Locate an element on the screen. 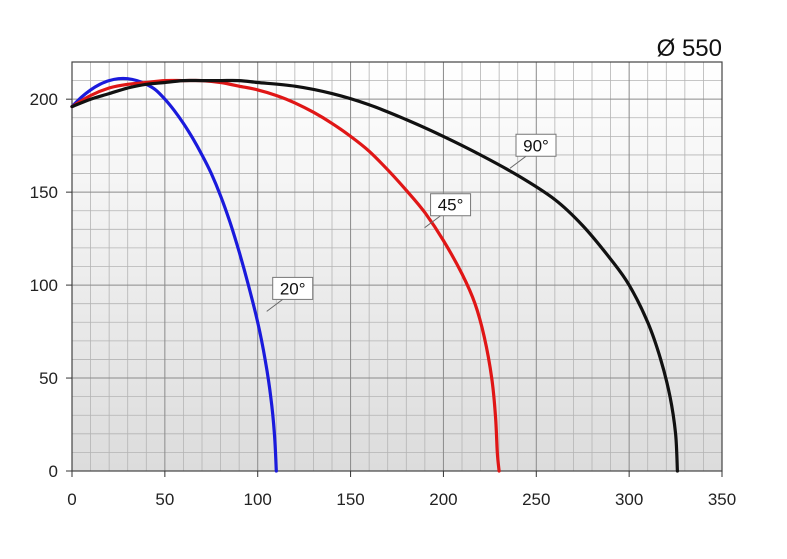 This screenshot has width=787, height=559. curve-label: 90° is located at coordinates (533, 151).